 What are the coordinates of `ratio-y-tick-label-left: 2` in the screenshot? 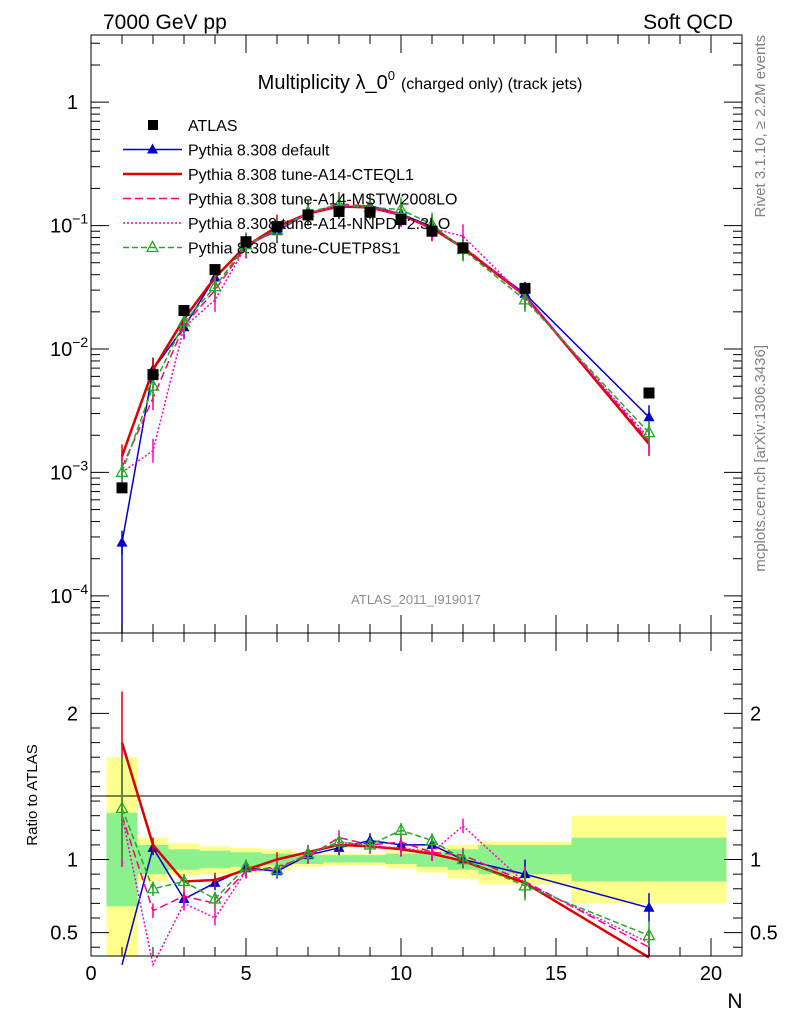 It's located at (72, 714).